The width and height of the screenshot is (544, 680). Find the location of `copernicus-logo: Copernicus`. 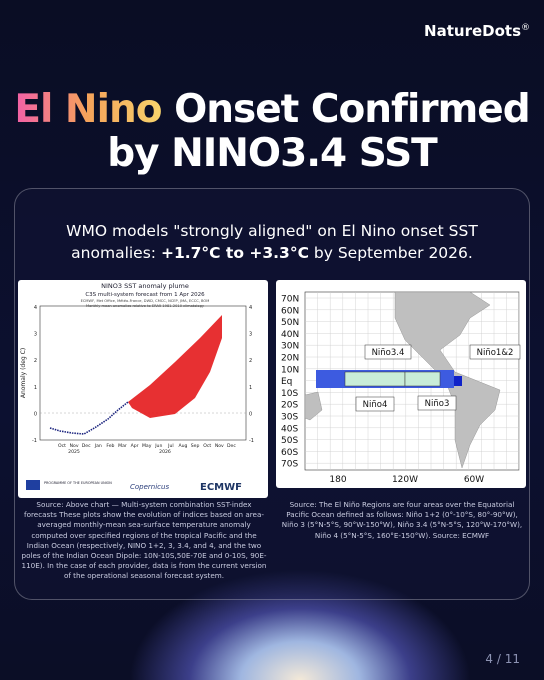

copernicus-logo: Copernicus is located at coordinates (149, 487).